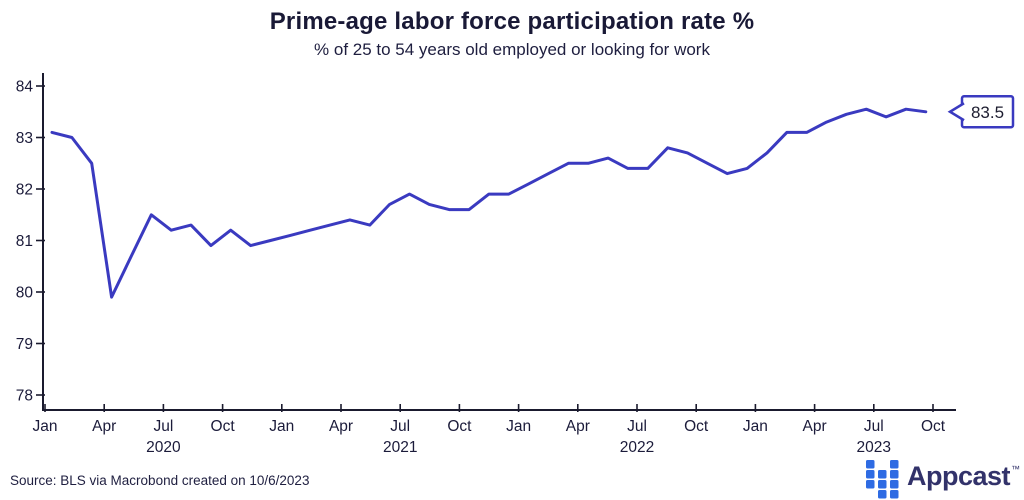  Describe the element at coordinates (24, 396) in the screenshot. I see `y-axis-tick-label: 78` at that location.